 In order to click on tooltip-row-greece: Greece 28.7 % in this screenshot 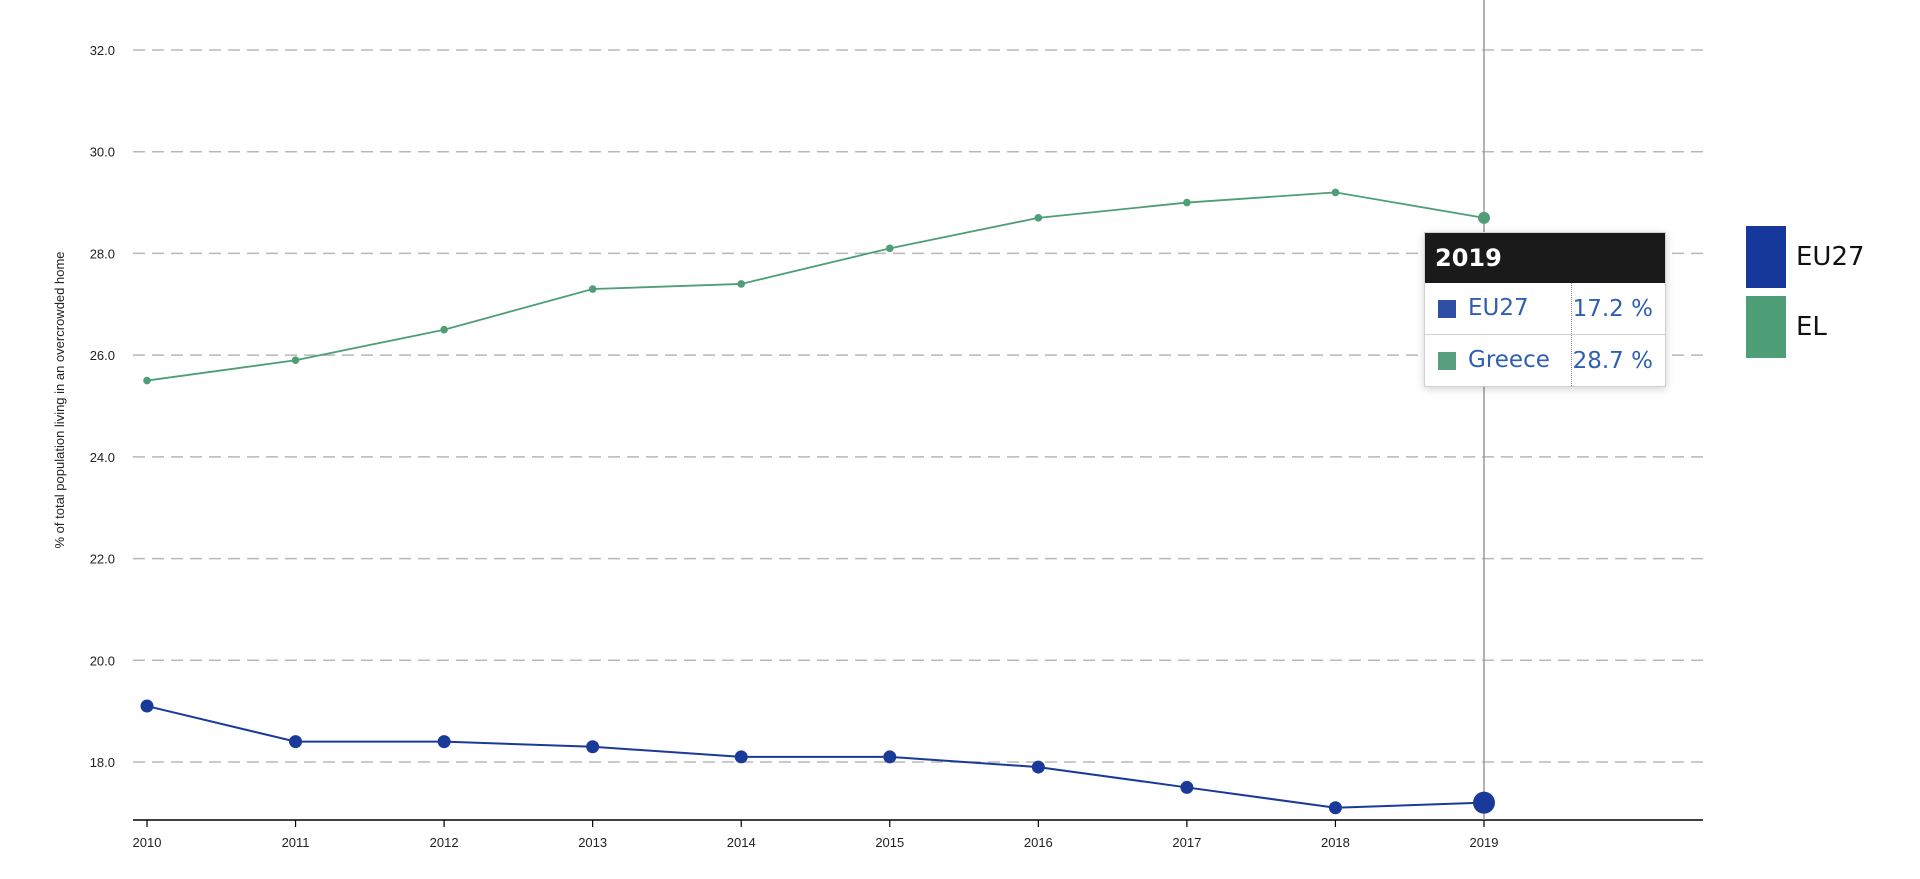, I will do `click(1545, 360)`.